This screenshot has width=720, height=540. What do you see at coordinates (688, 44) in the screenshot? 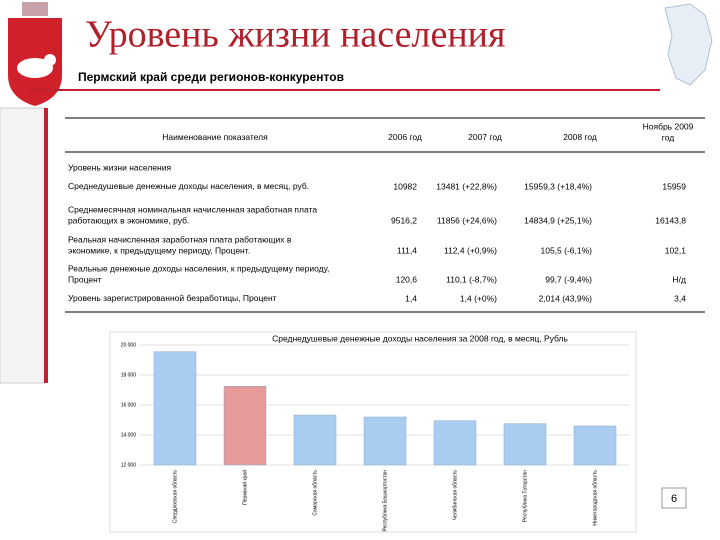
I see `region-map` at bounding box center [688, 44].